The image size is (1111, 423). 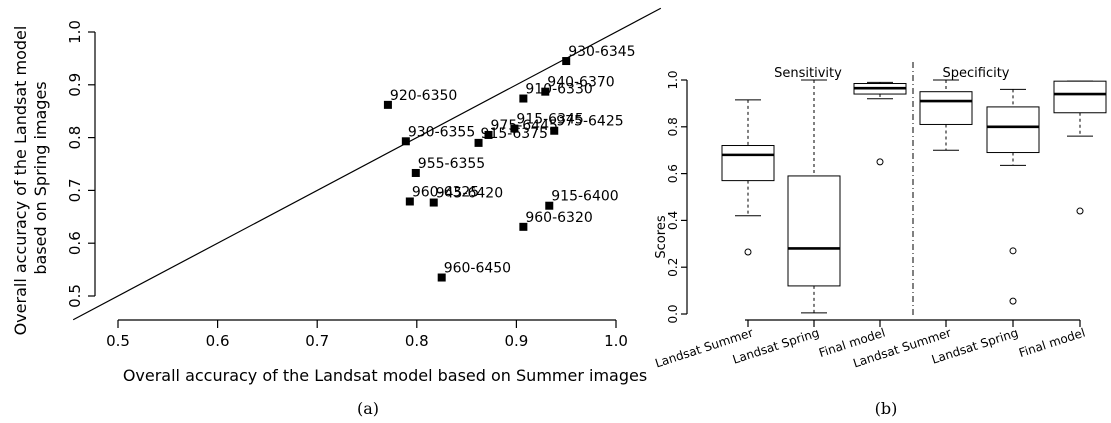 I want to click on point-label: 930-6355, so click(x=441, y=132).